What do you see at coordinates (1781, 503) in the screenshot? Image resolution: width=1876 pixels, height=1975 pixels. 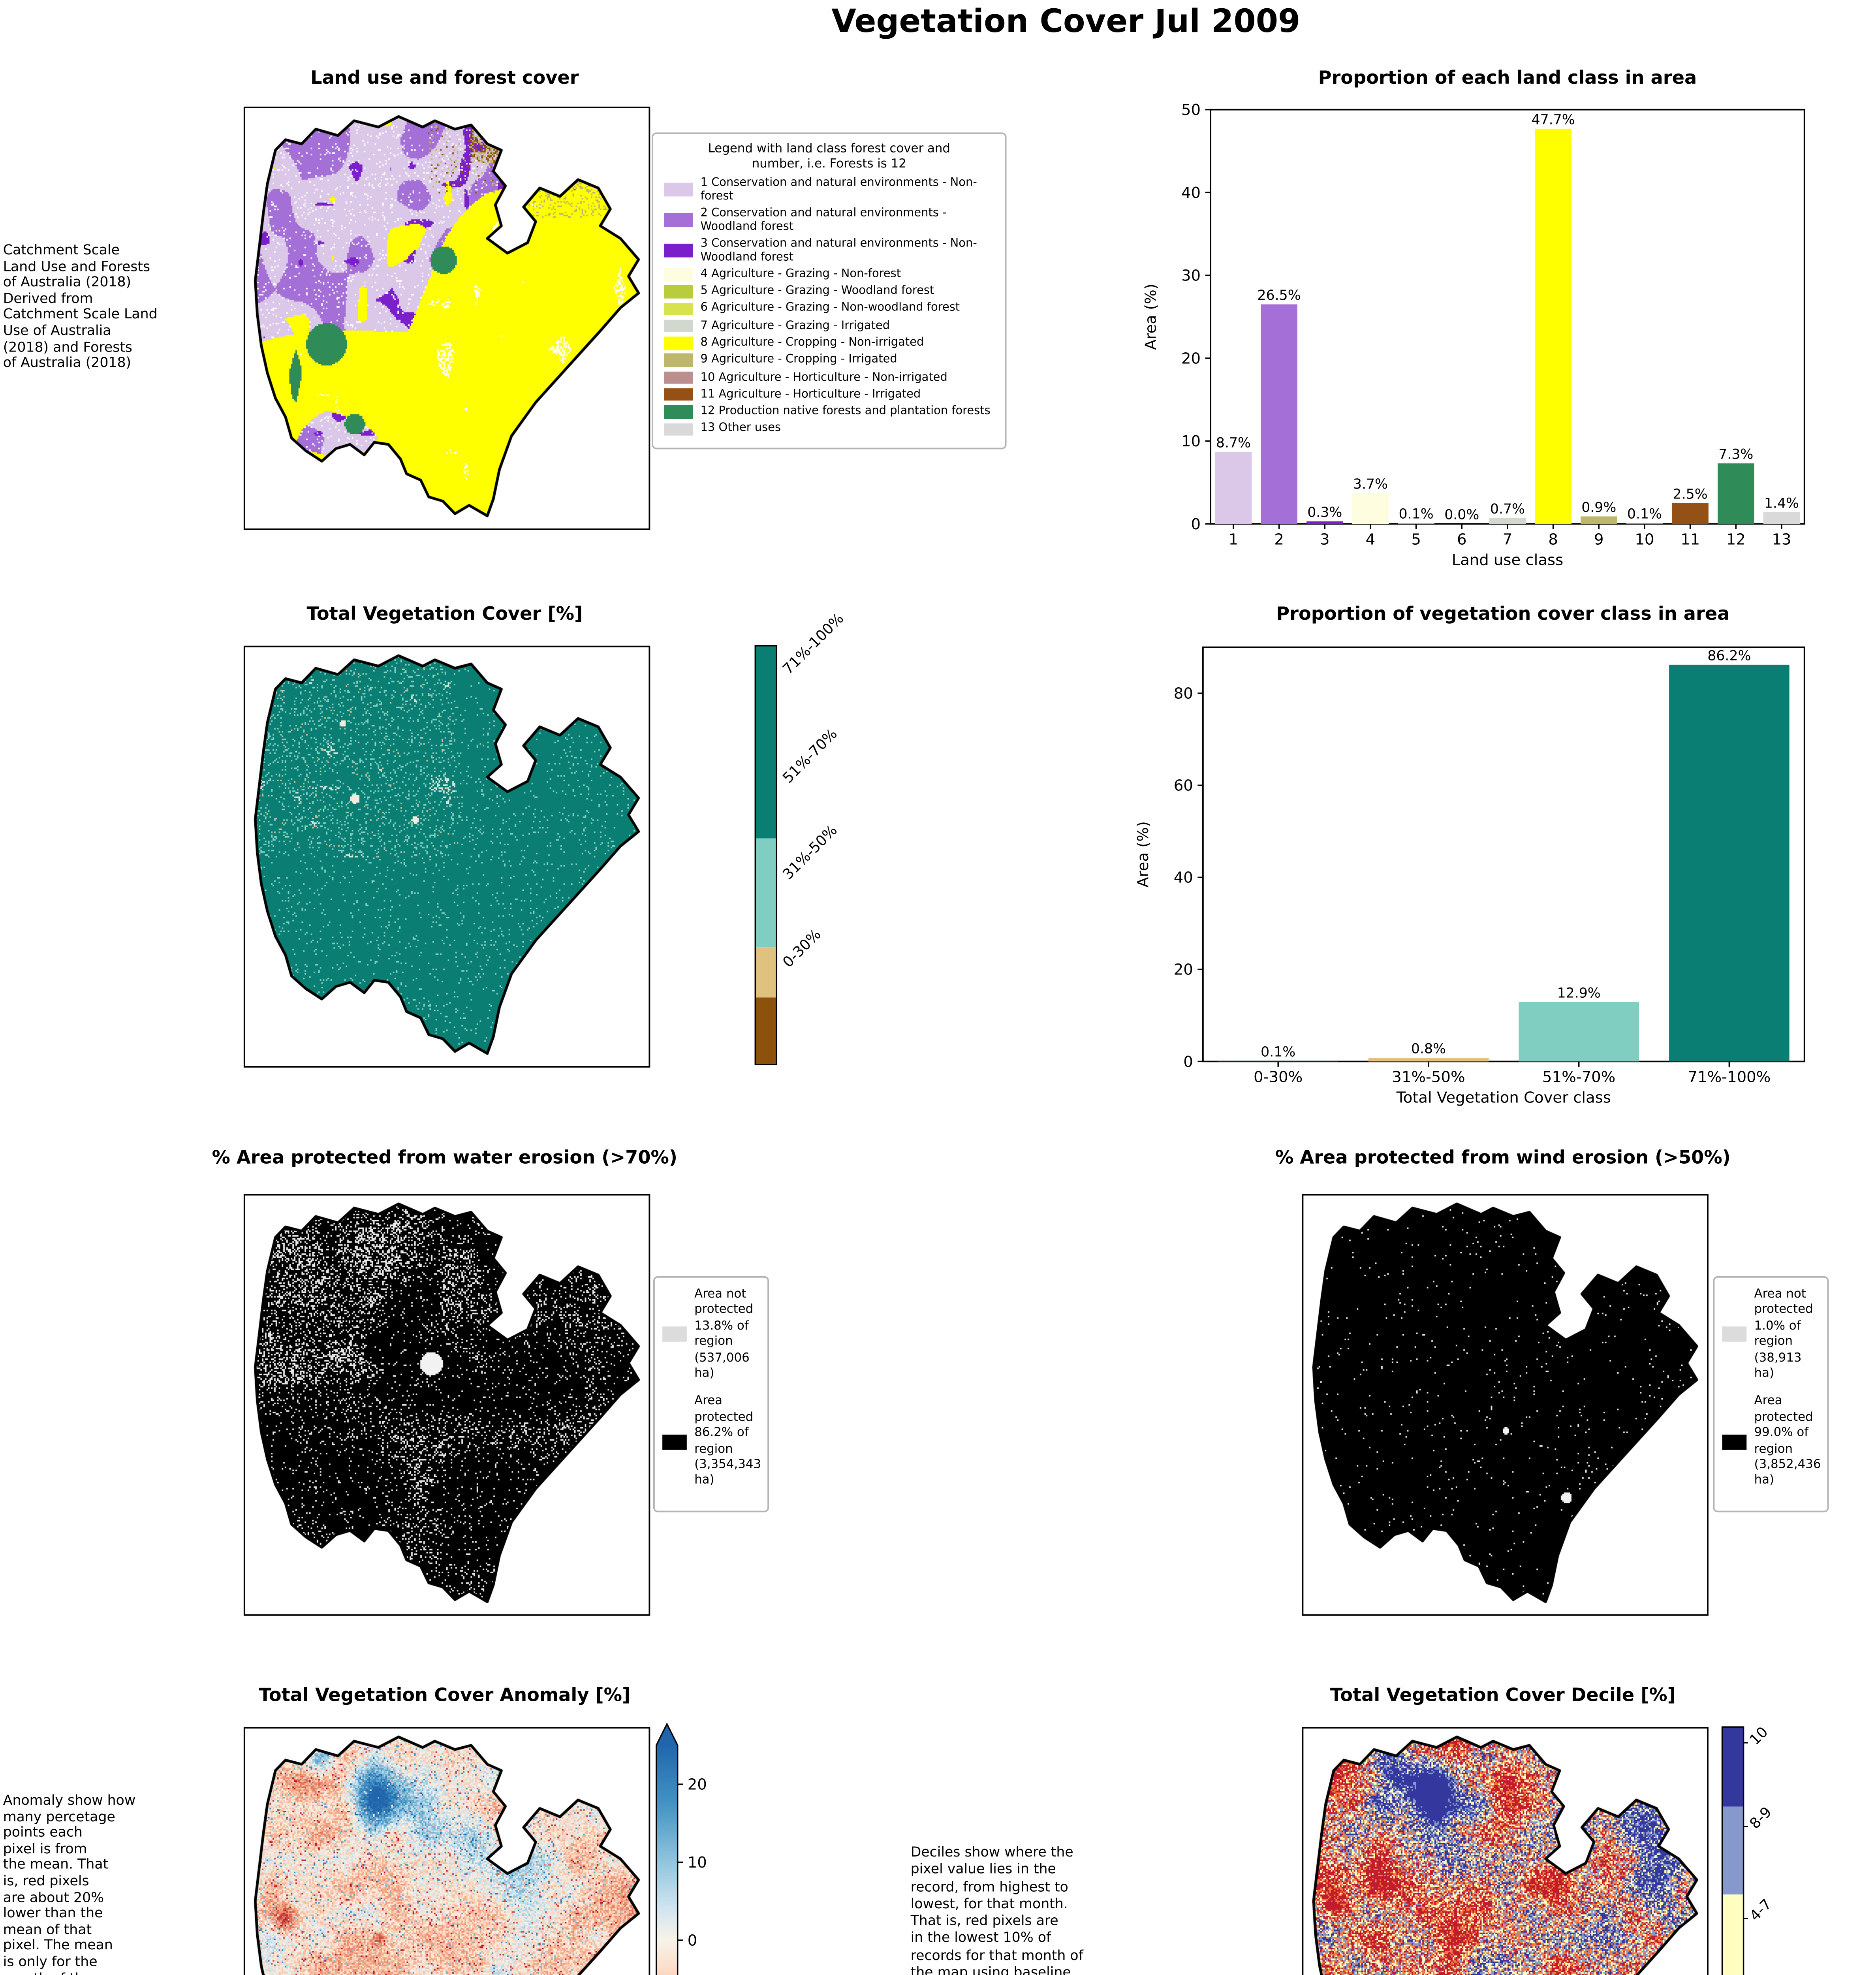 I see `bar-value-label: 1.4%` at bounding box center [1781, 503].